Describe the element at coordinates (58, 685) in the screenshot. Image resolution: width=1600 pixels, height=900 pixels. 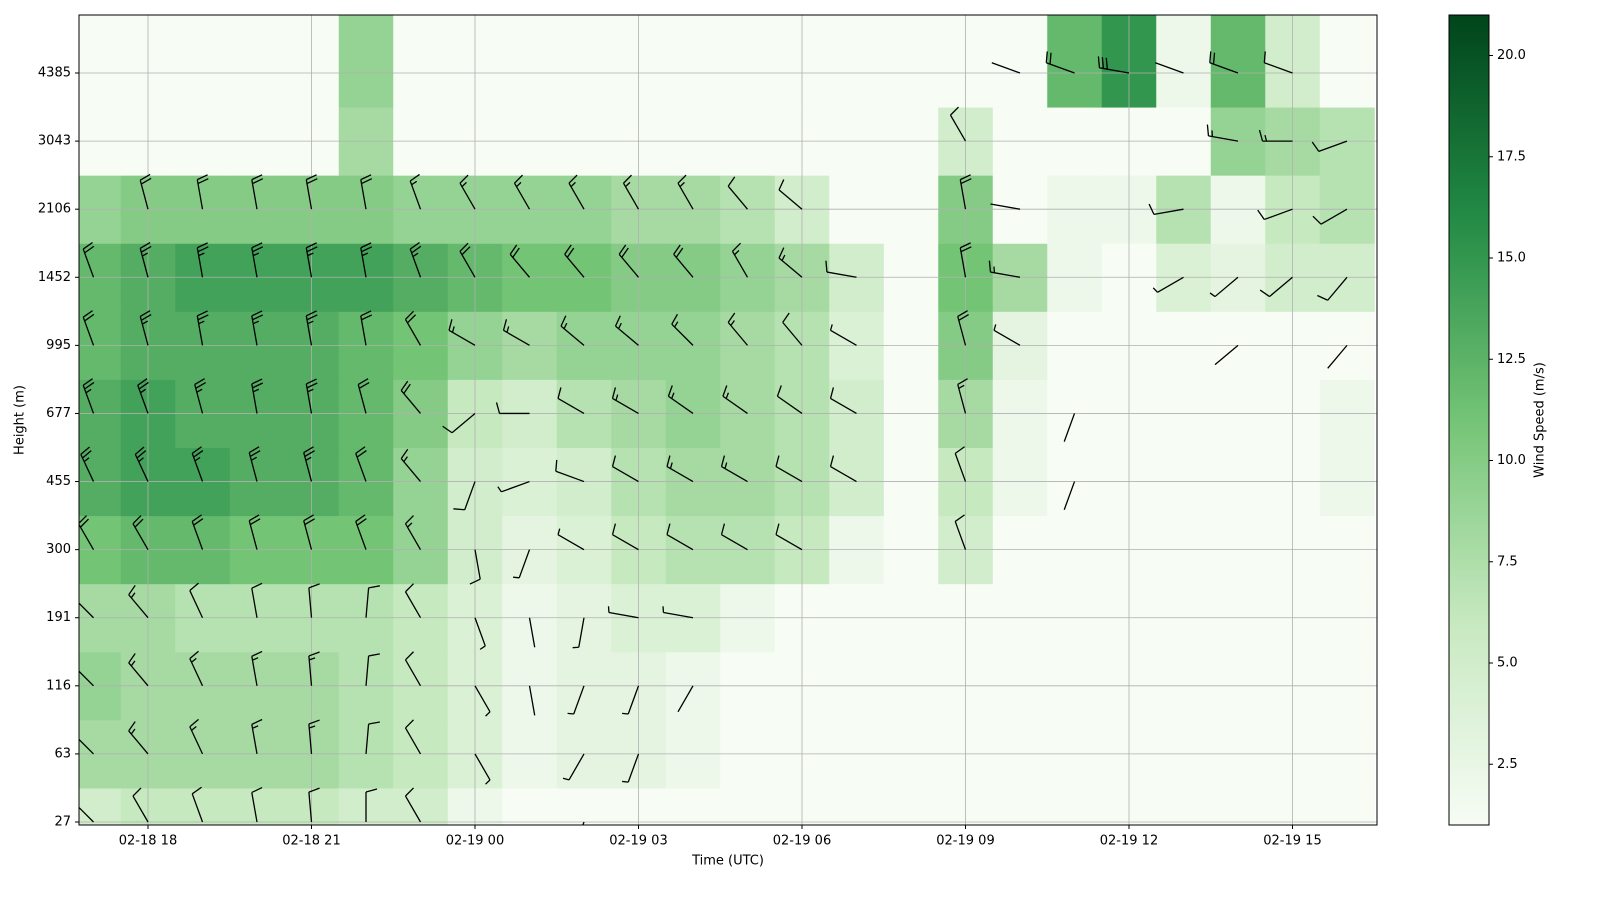
I see `y-tick-label: 116` at that location.